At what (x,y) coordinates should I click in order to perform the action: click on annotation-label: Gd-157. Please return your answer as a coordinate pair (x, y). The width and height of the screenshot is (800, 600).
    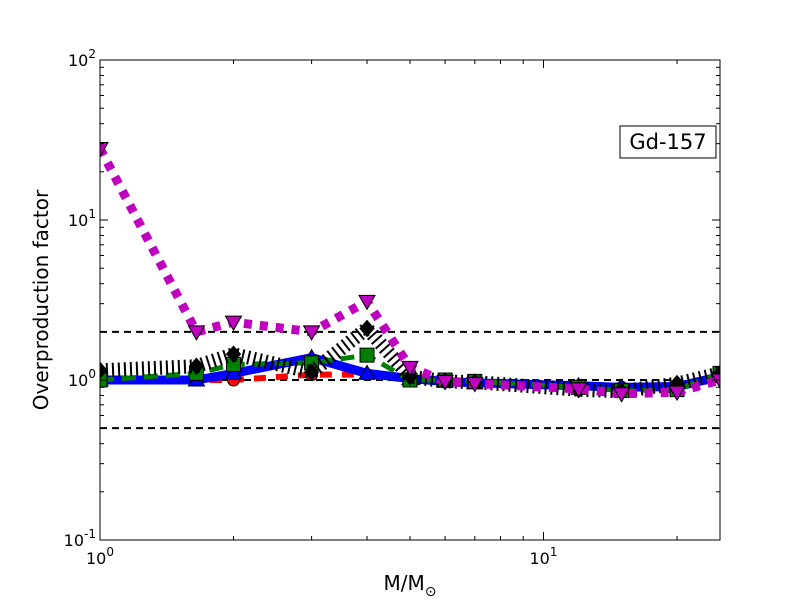
    Looking at the image, I should click on (667, 142).